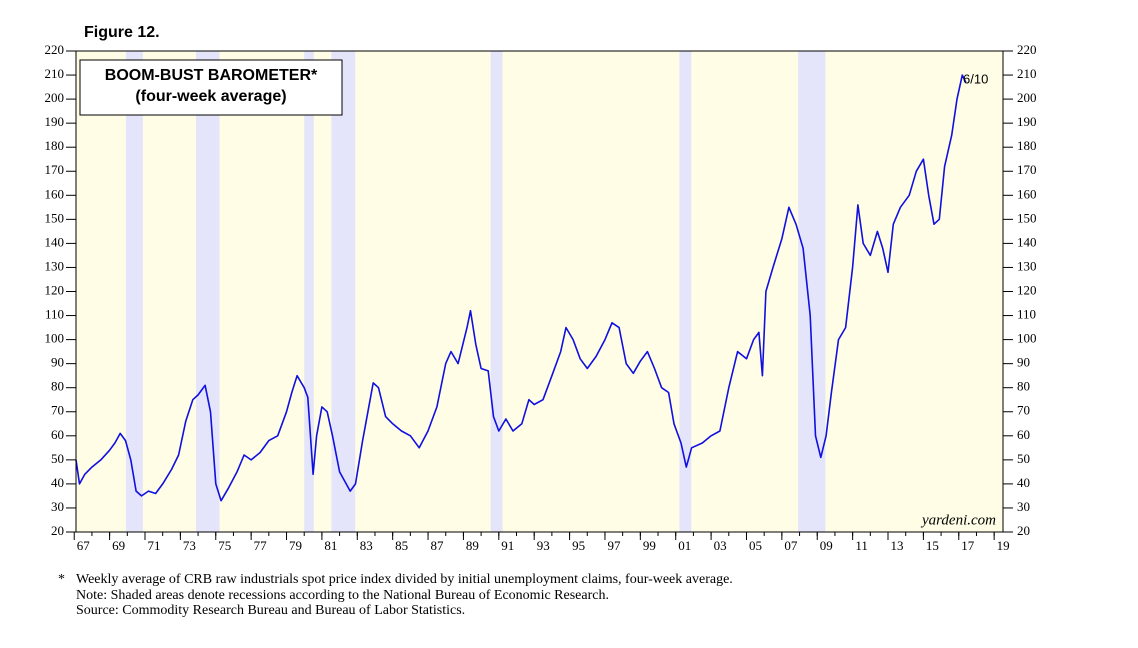  Describe the element at coordinates (958, 520) in the screenshot. I see `source-mark: yardeni.com` at that location.